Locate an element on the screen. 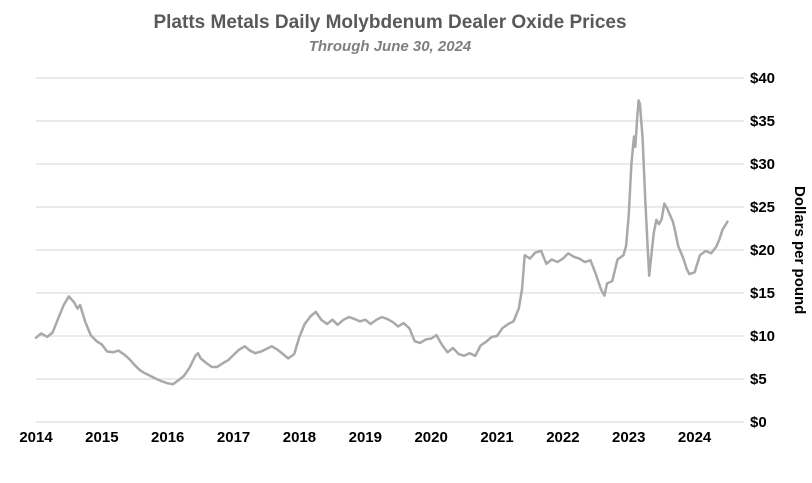 The height and width of the screenshot is (483, 812). y-tick-label: $0 is located at coordinates (758, 422).